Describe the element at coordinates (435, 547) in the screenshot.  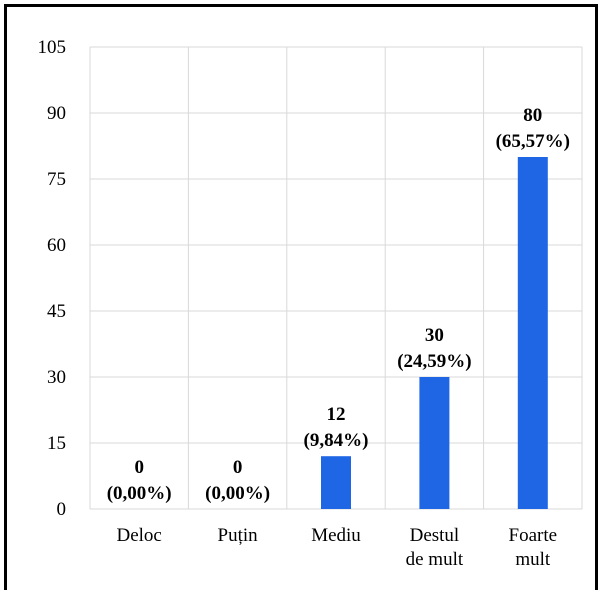
I see `x-category-label: Destul de mult` at that location.